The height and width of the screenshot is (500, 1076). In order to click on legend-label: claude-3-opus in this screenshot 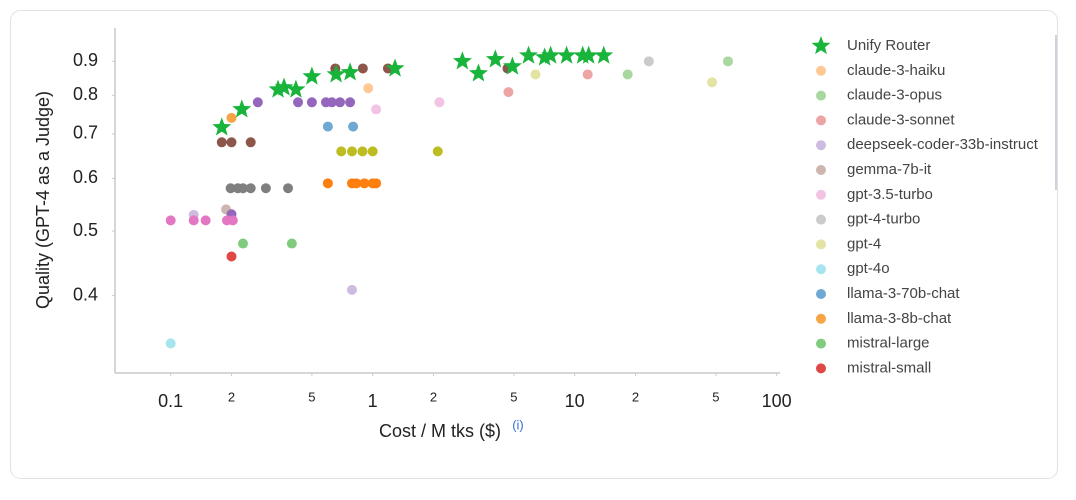, I will do `click(894, 95)`.